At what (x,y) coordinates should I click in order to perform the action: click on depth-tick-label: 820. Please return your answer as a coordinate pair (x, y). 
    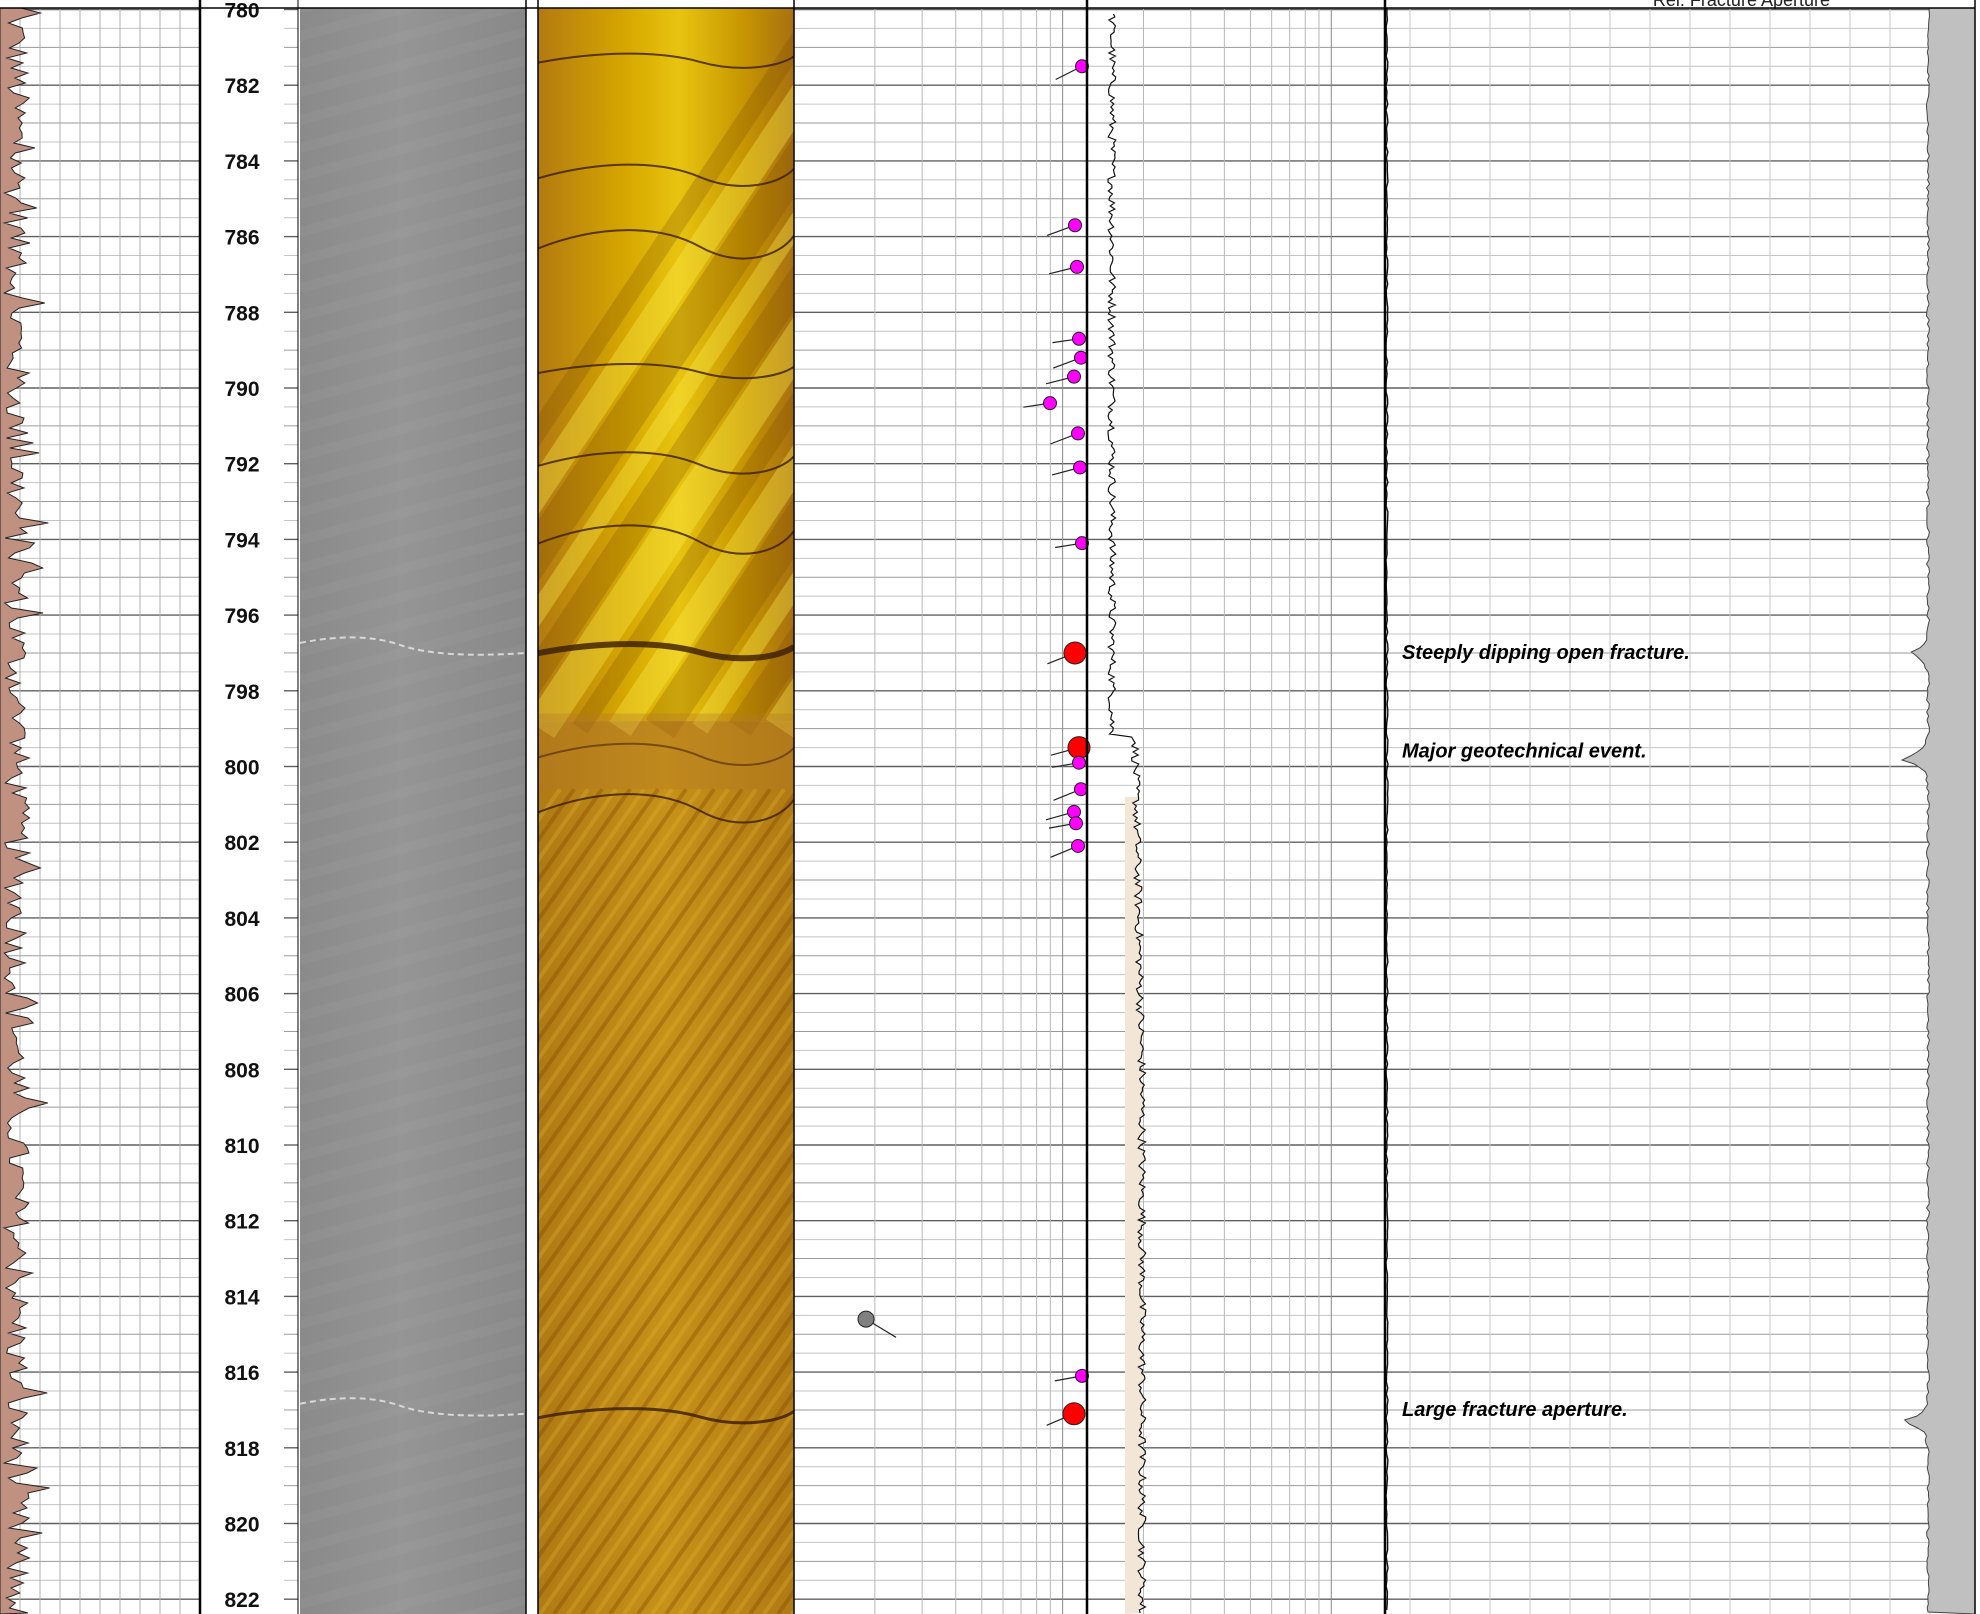
    Looking at the image, I should click on (241, 1525).